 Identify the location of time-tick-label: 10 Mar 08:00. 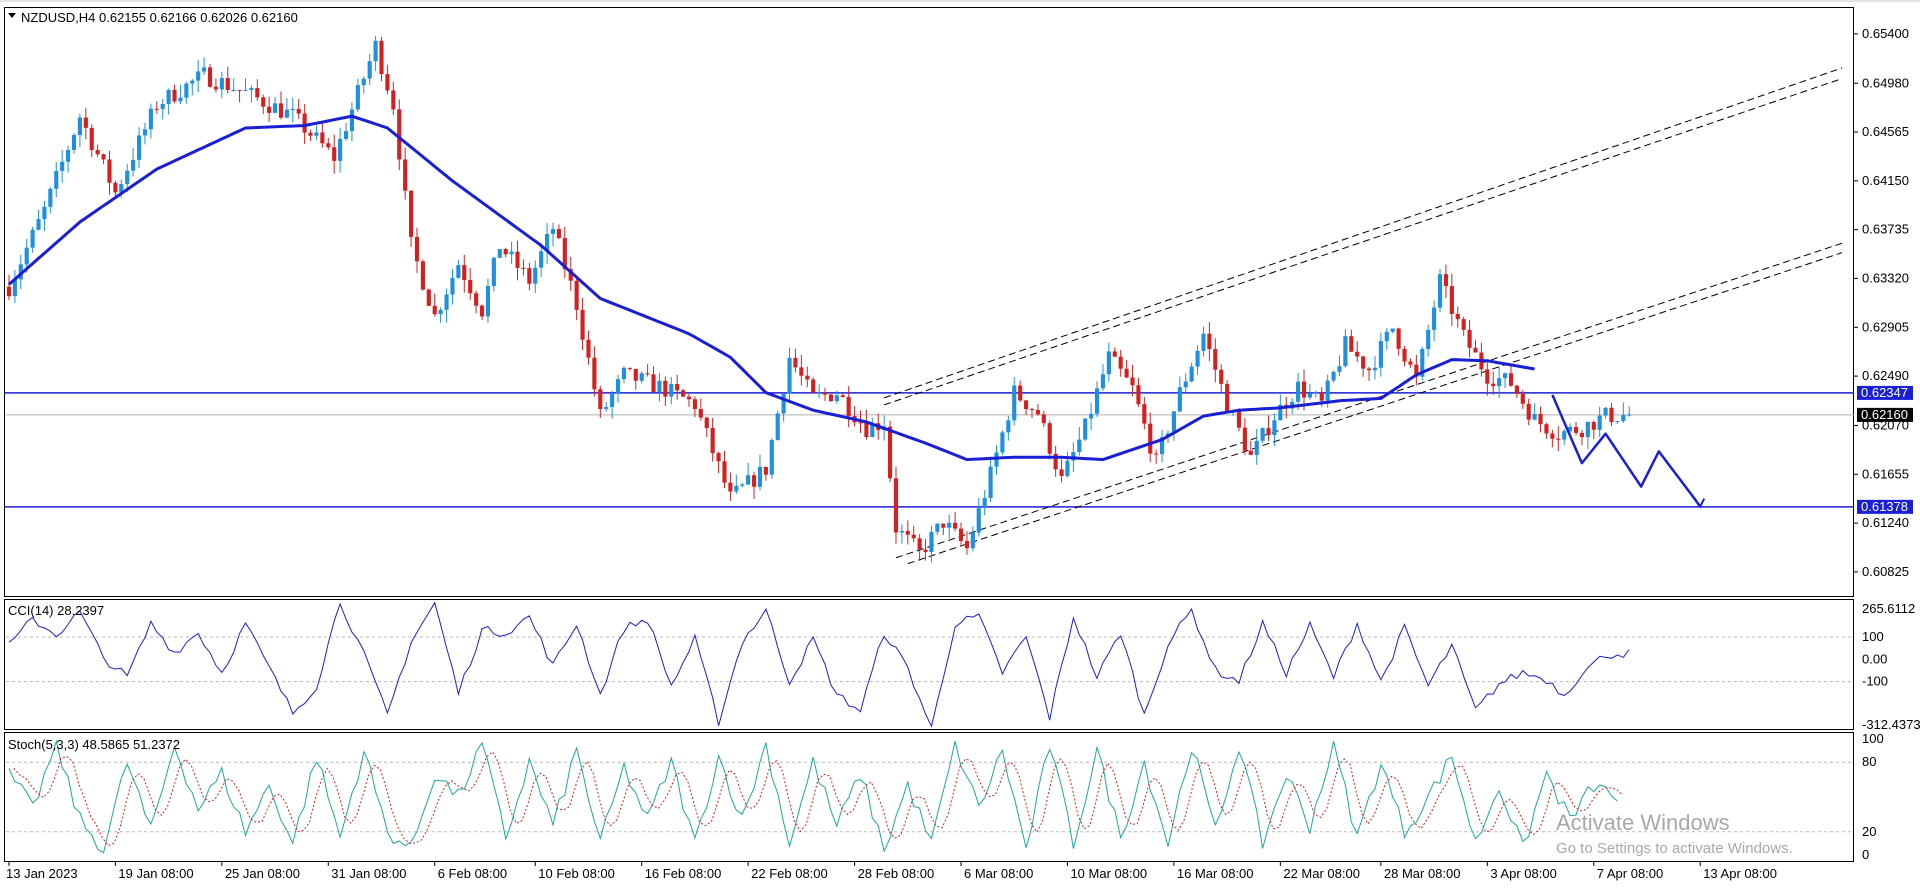
(1108, 873).